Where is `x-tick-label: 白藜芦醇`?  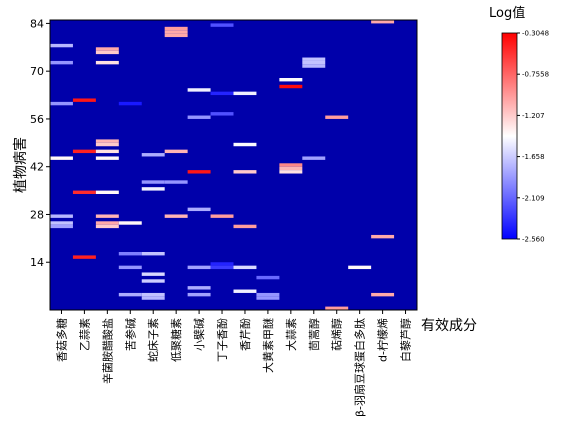
x-tick-label: 白藜芦醇 is located at coordinates (406, 340).